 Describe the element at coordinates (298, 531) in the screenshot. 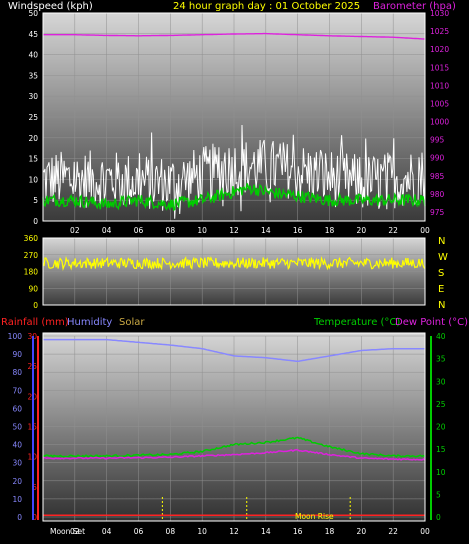

I see `temp-x-tick: 16` at that location.